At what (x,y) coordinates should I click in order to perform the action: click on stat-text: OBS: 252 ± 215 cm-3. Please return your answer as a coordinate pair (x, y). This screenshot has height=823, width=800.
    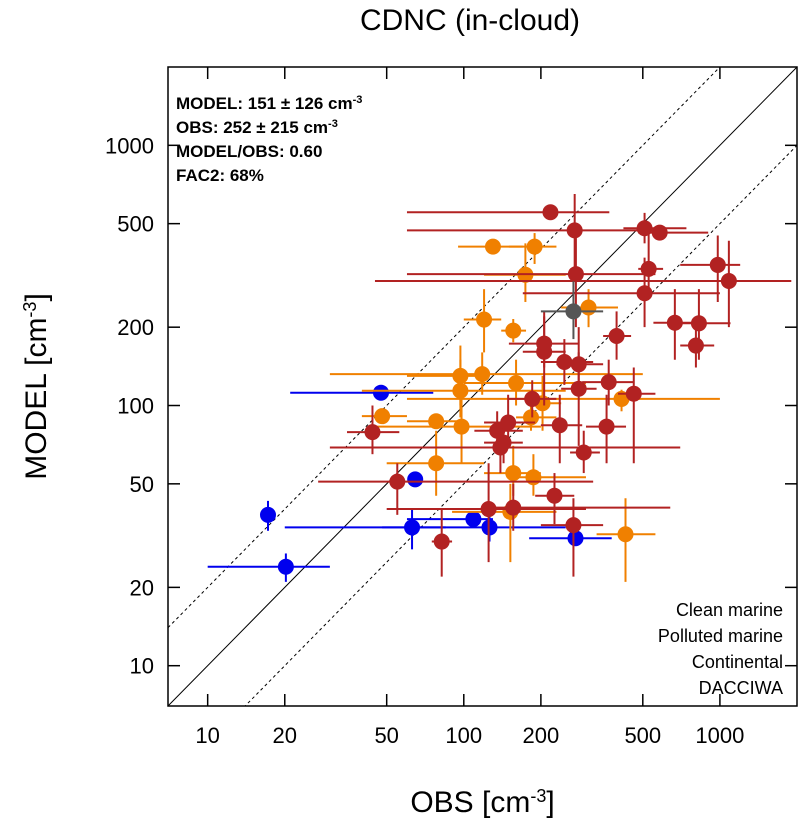
    Looking at the image, I should click on (257, 127).